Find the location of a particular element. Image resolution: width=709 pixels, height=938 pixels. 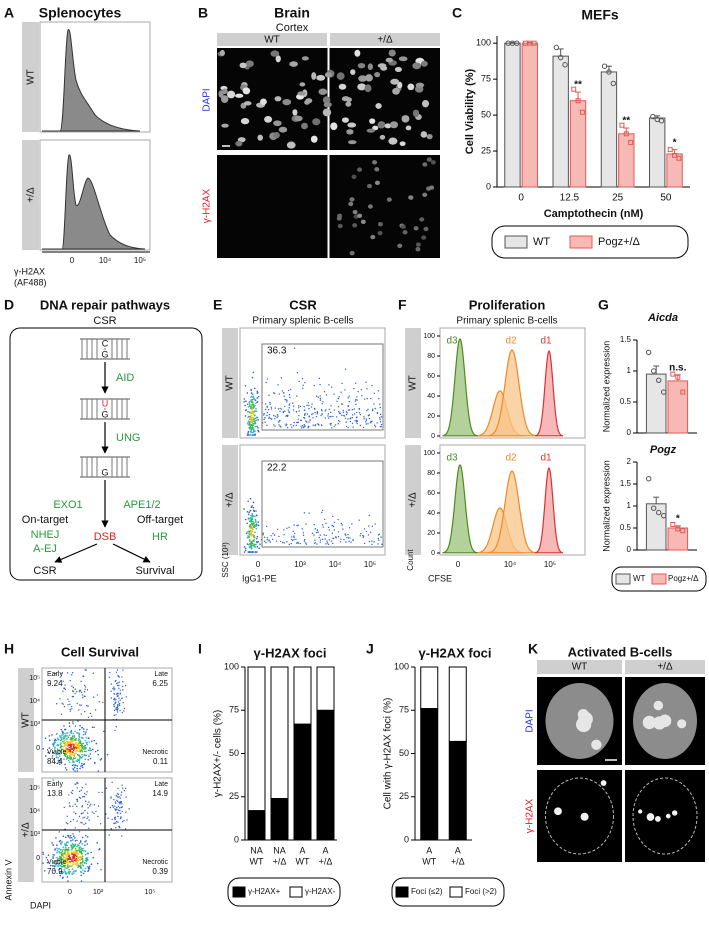

row-strip is located at coordinates (230, 500).